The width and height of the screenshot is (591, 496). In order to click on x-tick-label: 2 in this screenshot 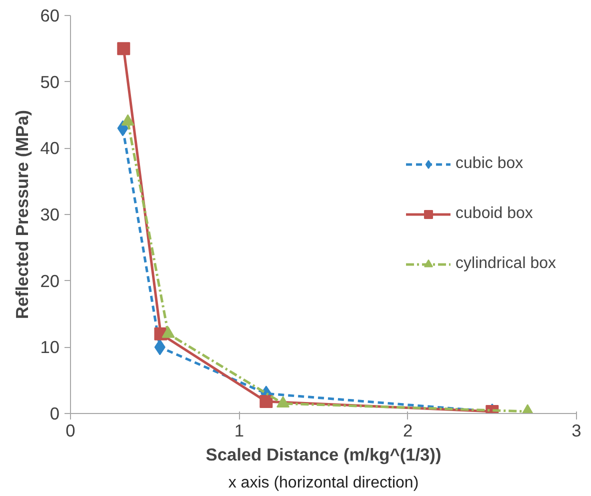, I will do `click(408, 430)`.